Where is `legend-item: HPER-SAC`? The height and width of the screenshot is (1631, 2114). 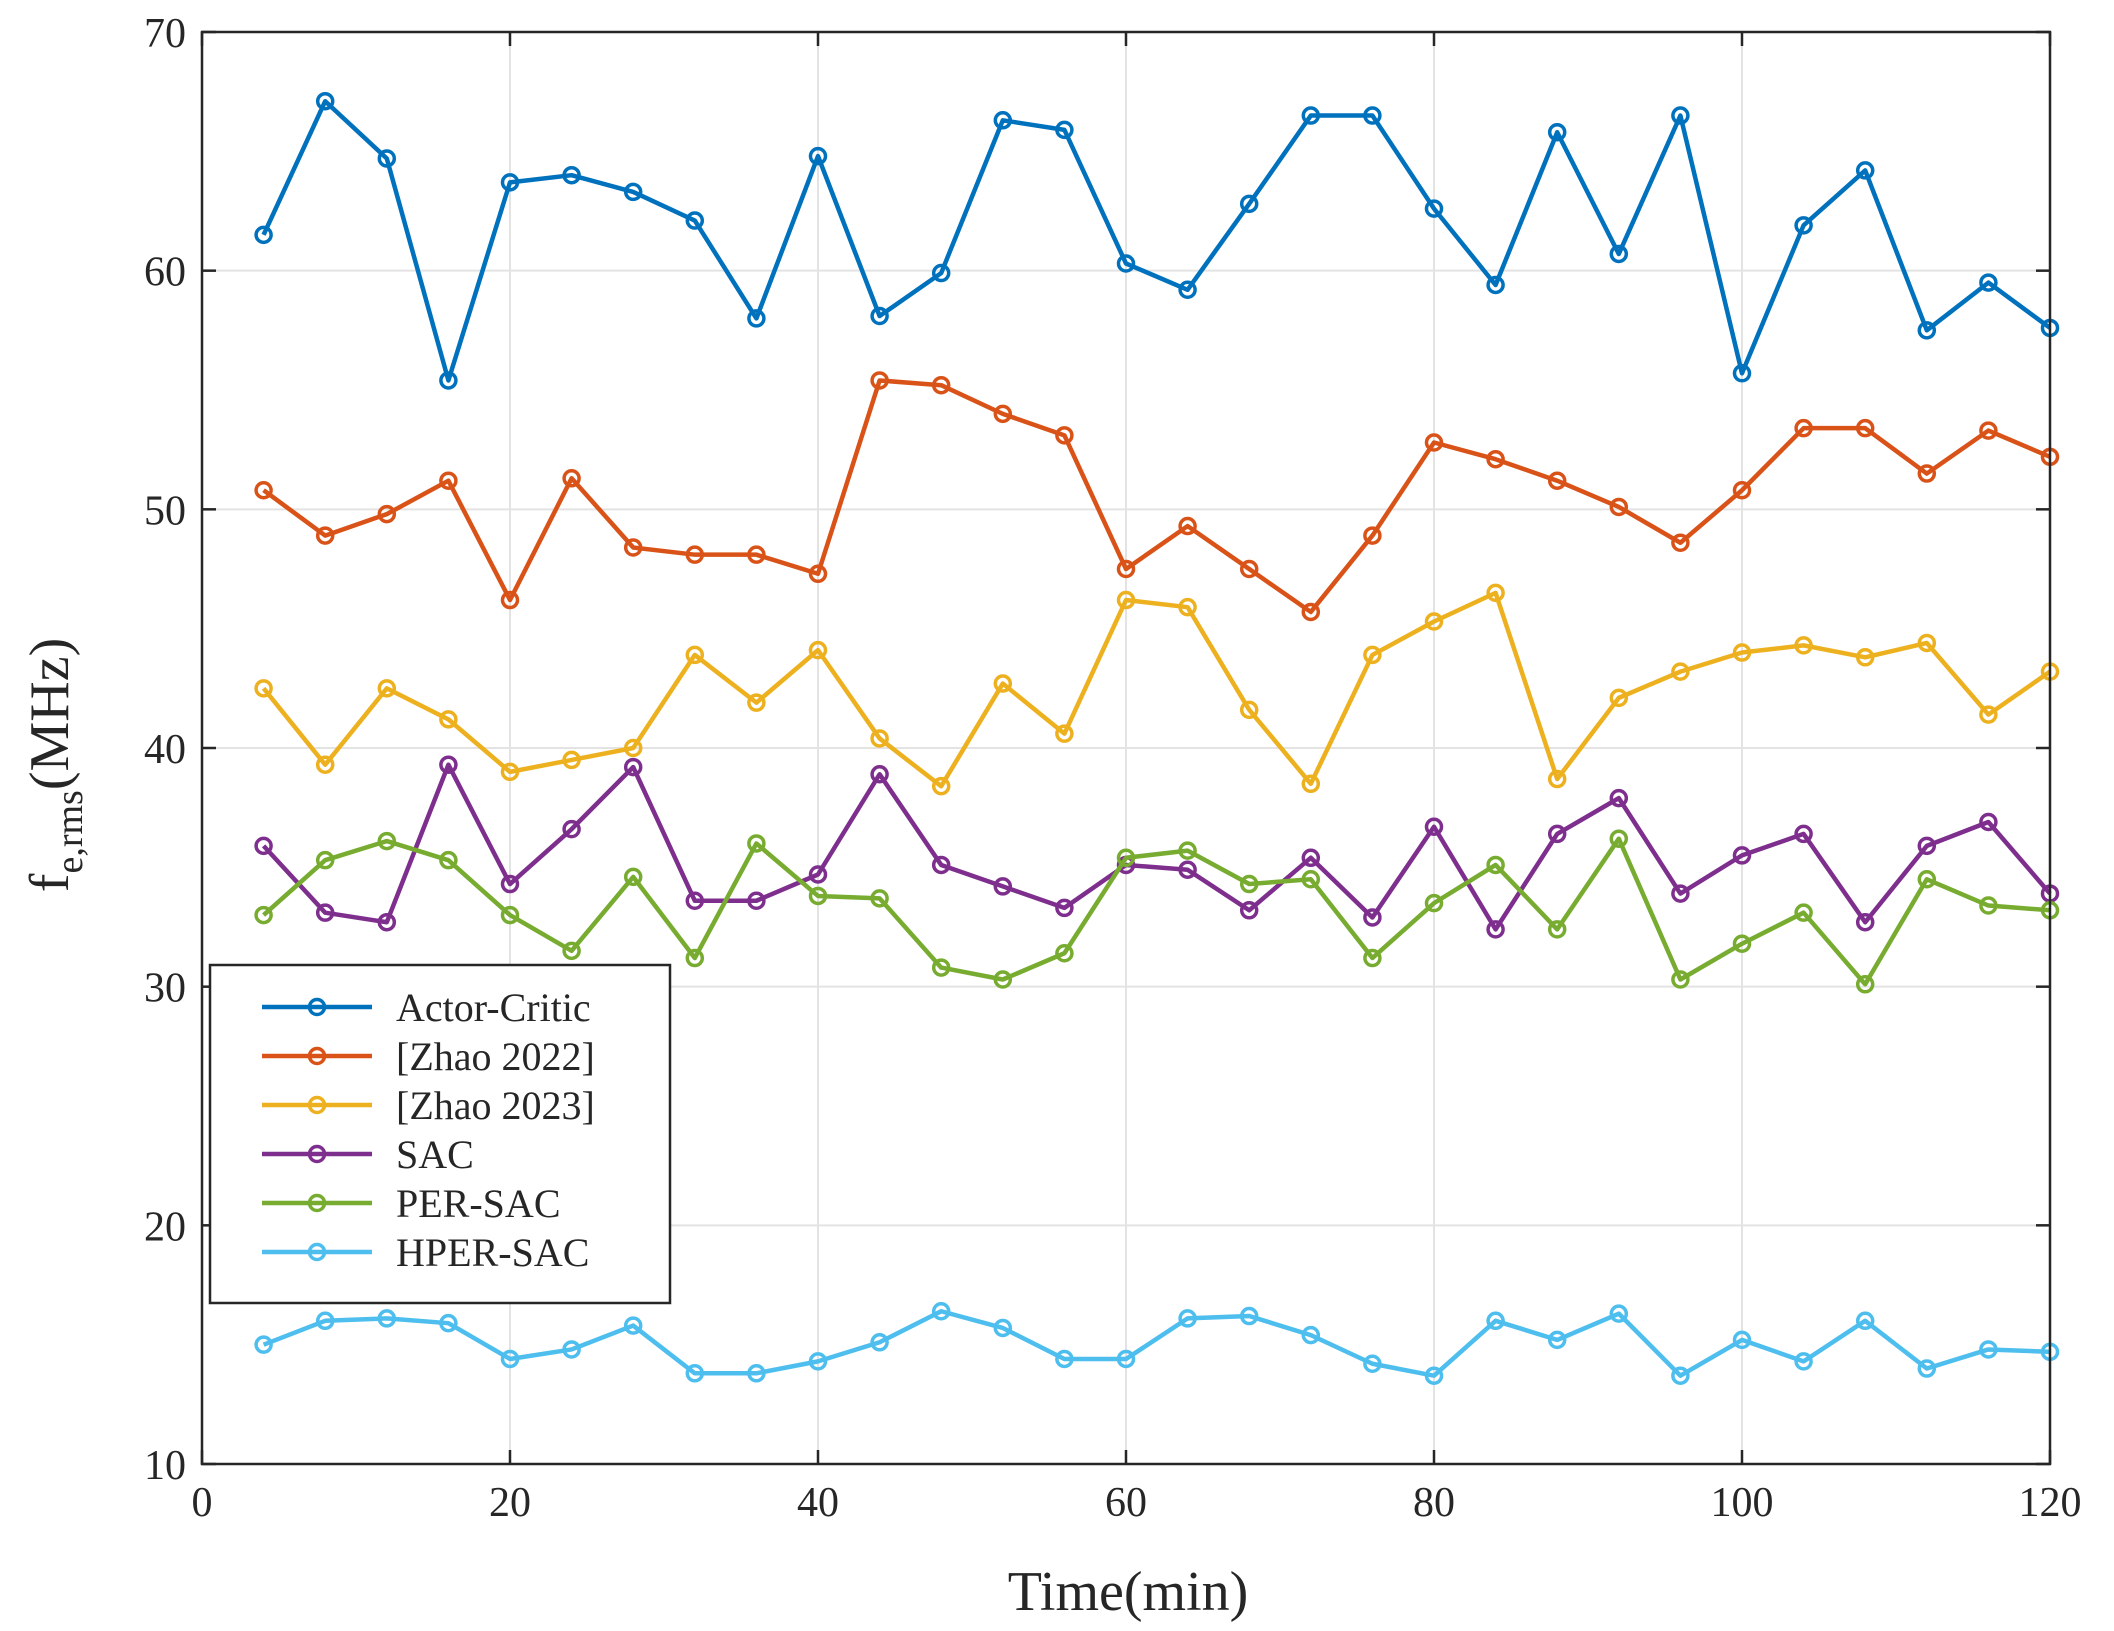 legend-item: HPER-SAC is located at coordinates (425, 1252).